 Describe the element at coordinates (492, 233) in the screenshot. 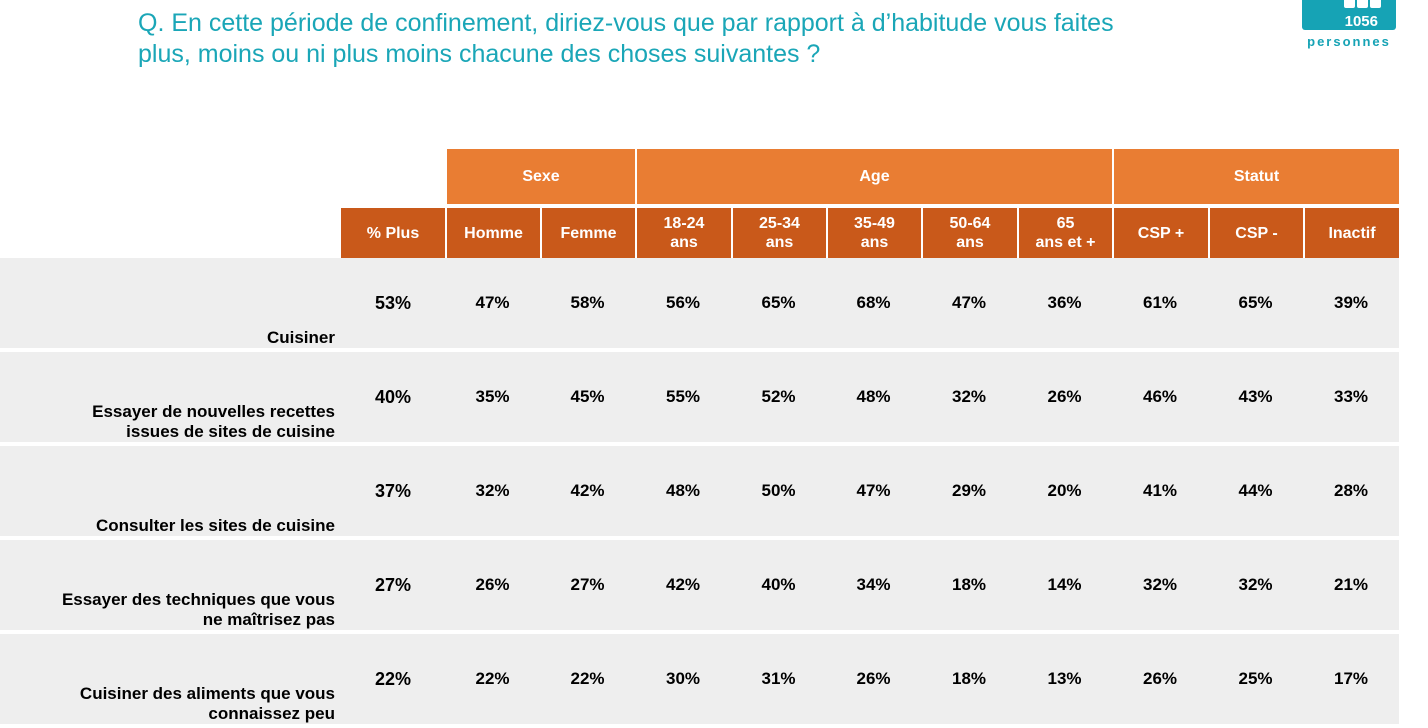

I see `col-header-homme: Homme` at that location.